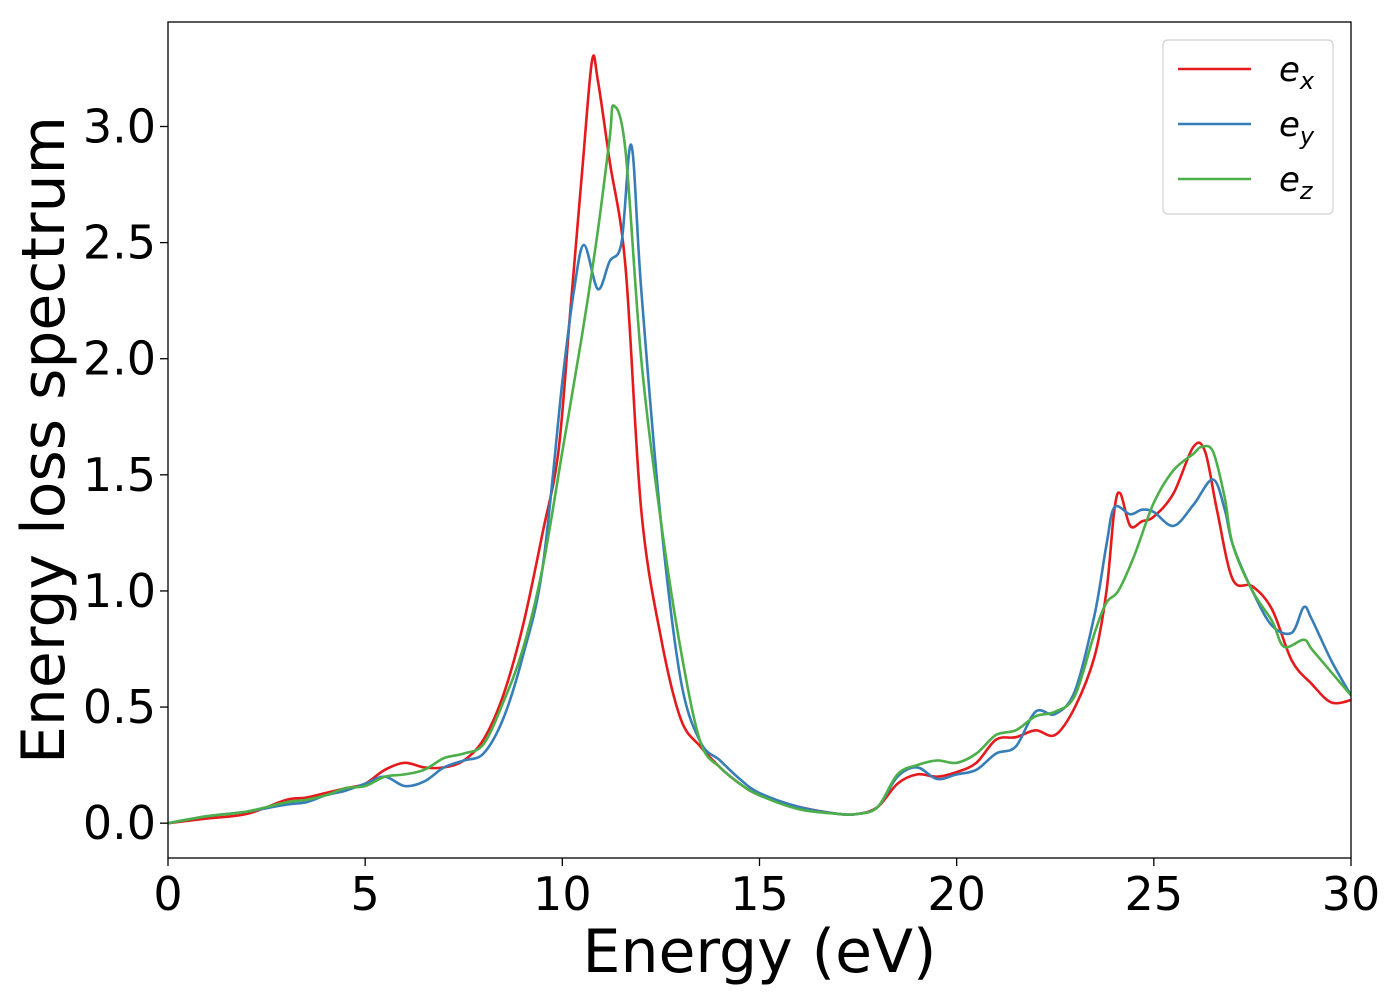  Describe the element at coordinates (44, 440) in the screenshot. I see `y-axis-title: Energy loss spectrum` at that location.